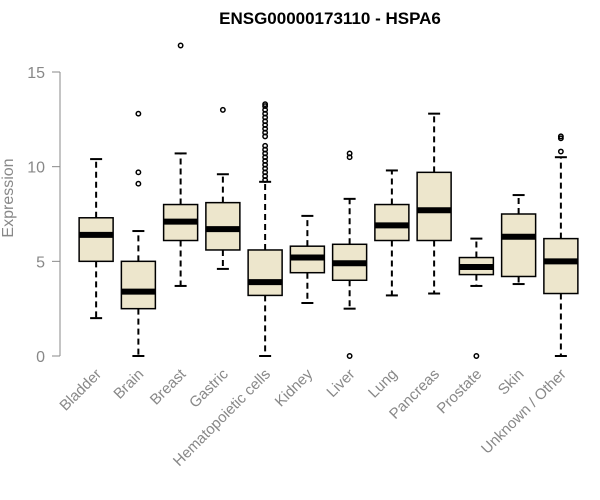  What do you see at coordinates (80, 390) in the screenshot?
I see `x-tick-label: Bladder` at bounding box center [80, 390].